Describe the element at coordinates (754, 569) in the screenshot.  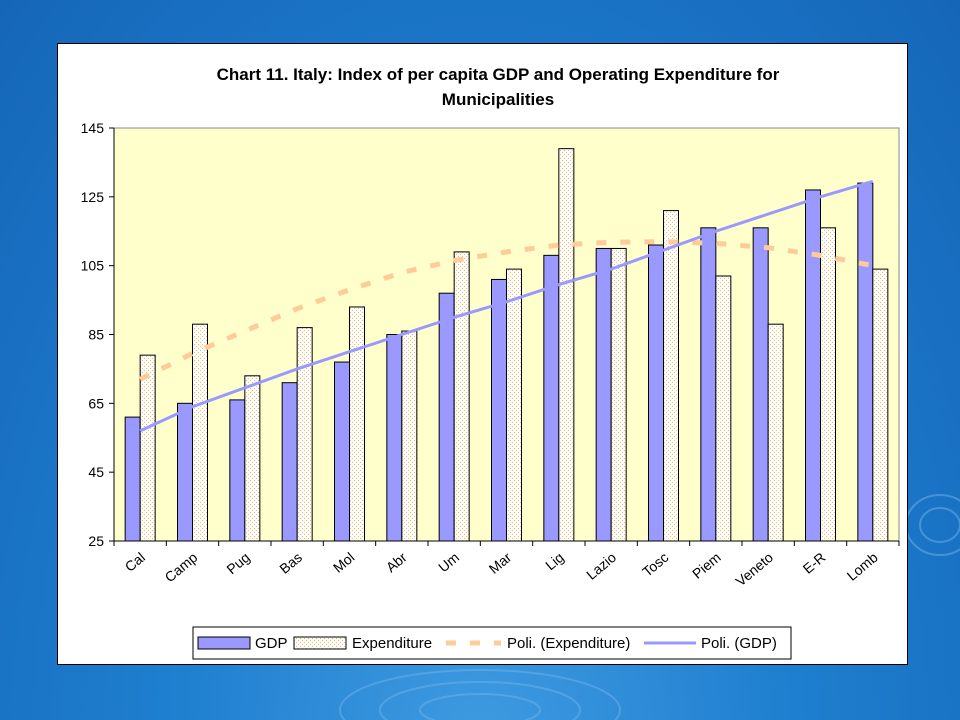
I see `x-tick-label: Veneto` at that location.